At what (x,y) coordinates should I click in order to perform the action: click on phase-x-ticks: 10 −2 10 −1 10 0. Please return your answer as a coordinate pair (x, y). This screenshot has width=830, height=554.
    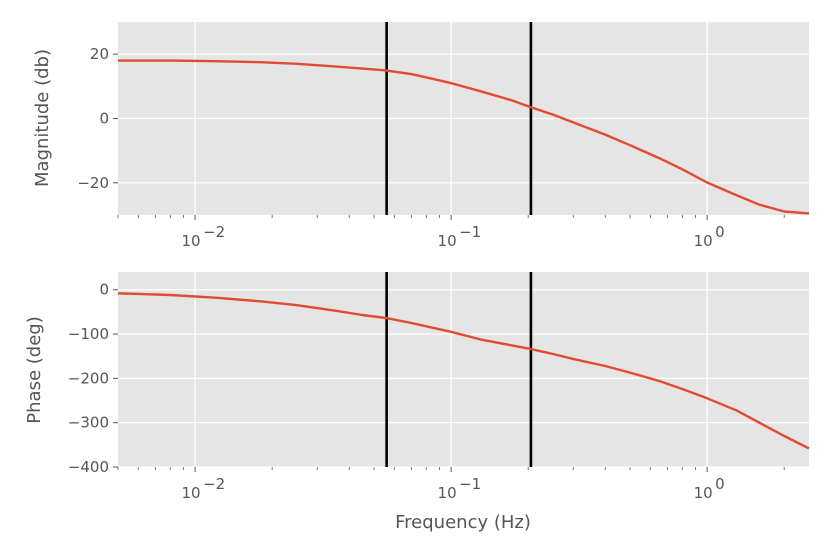
    Looking at the image, I should click on (451, 484).